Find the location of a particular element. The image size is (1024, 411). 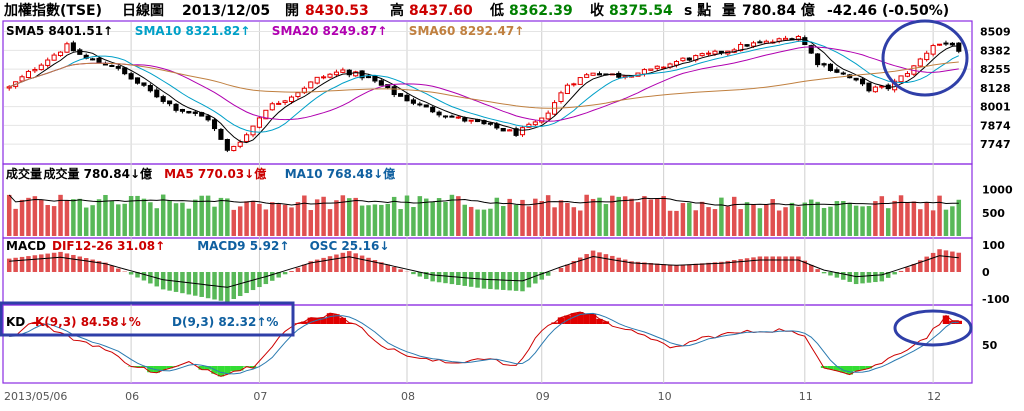

unit-label: s 點 is located at coordinates (697, 10).